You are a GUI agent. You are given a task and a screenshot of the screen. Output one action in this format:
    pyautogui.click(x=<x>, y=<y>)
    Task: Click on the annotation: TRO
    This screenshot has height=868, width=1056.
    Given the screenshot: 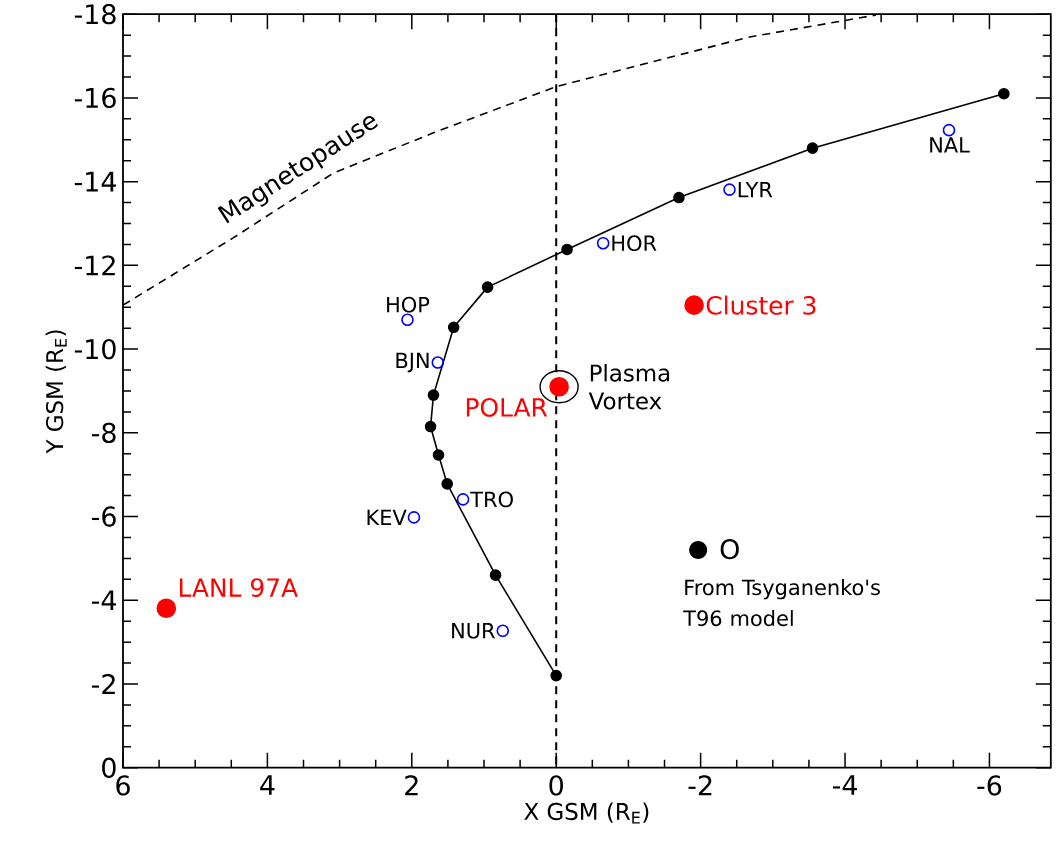 What is the action you would take?
    pyautogui.click(x=491, y=499)
    